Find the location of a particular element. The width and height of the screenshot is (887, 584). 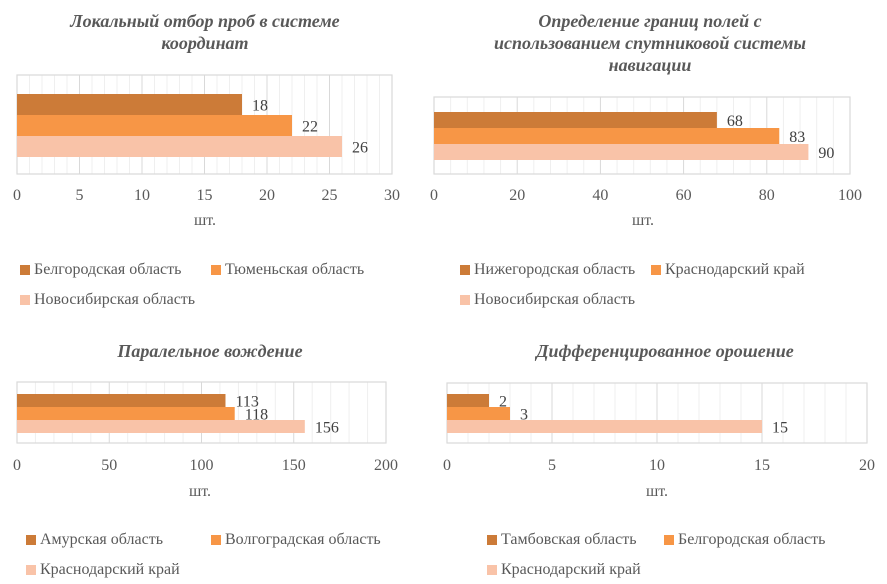

chart-title: Паралельное вождение is located at coordinates (210, 351).